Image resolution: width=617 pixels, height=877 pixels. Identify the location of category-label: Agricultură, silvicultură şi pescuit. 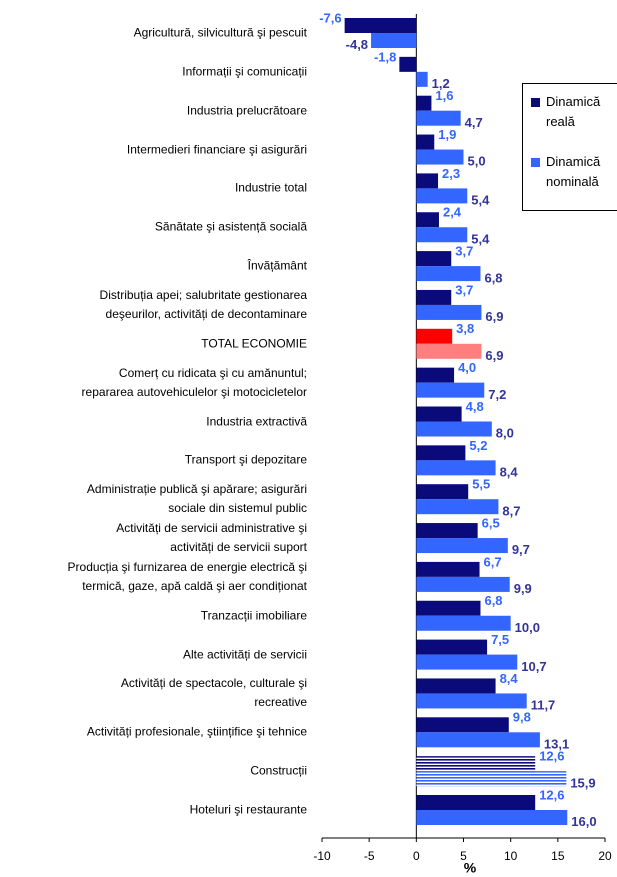
(220, 32).